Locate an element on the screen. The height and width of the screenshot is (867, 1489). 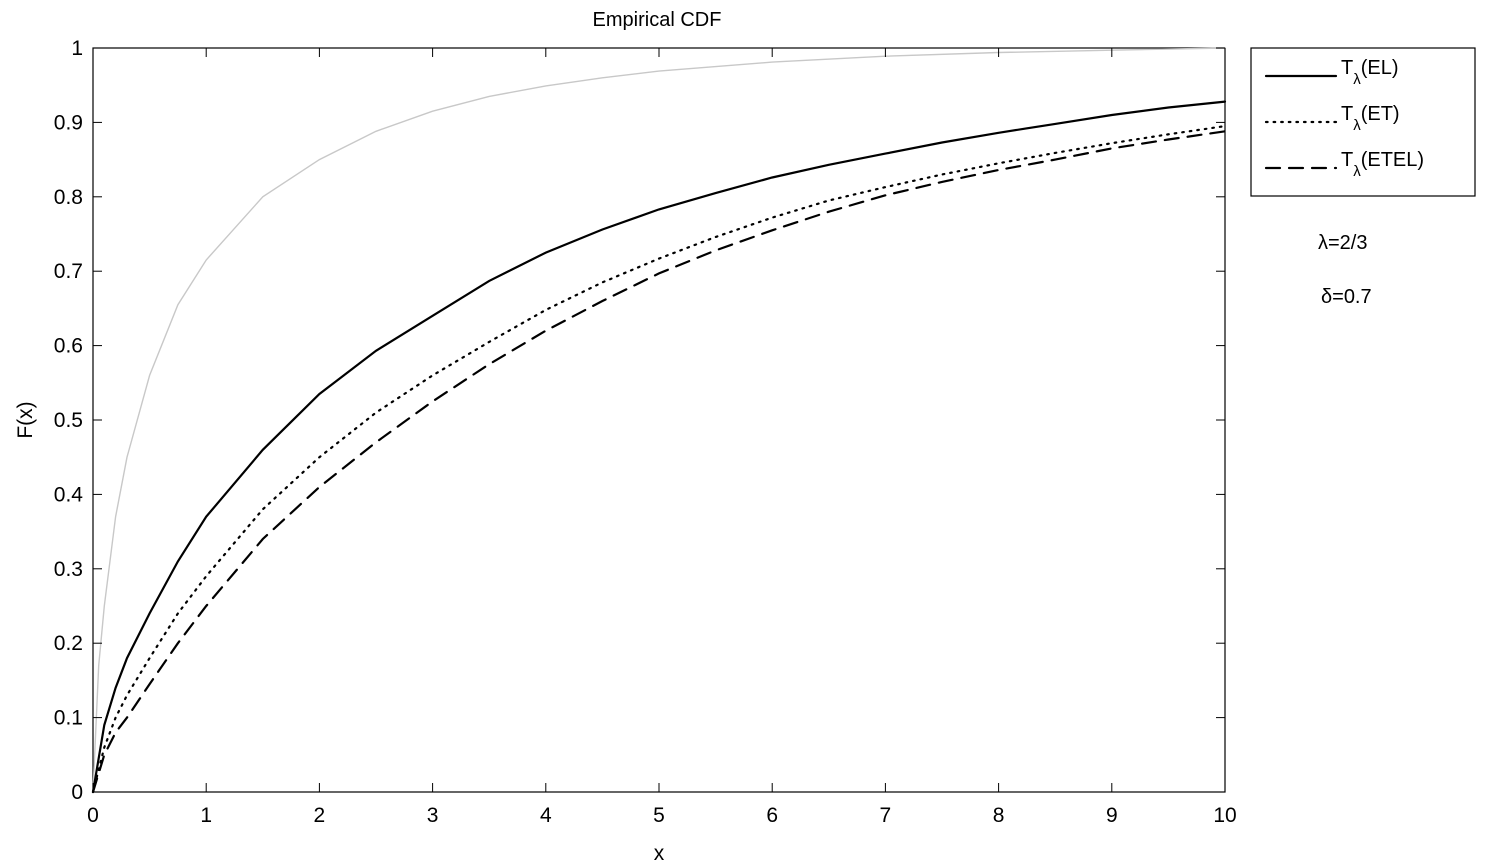
legend-items: Tλ(EL) Tλ(ET) Tλ(ETEL) is located at coordinates (1344, 118).